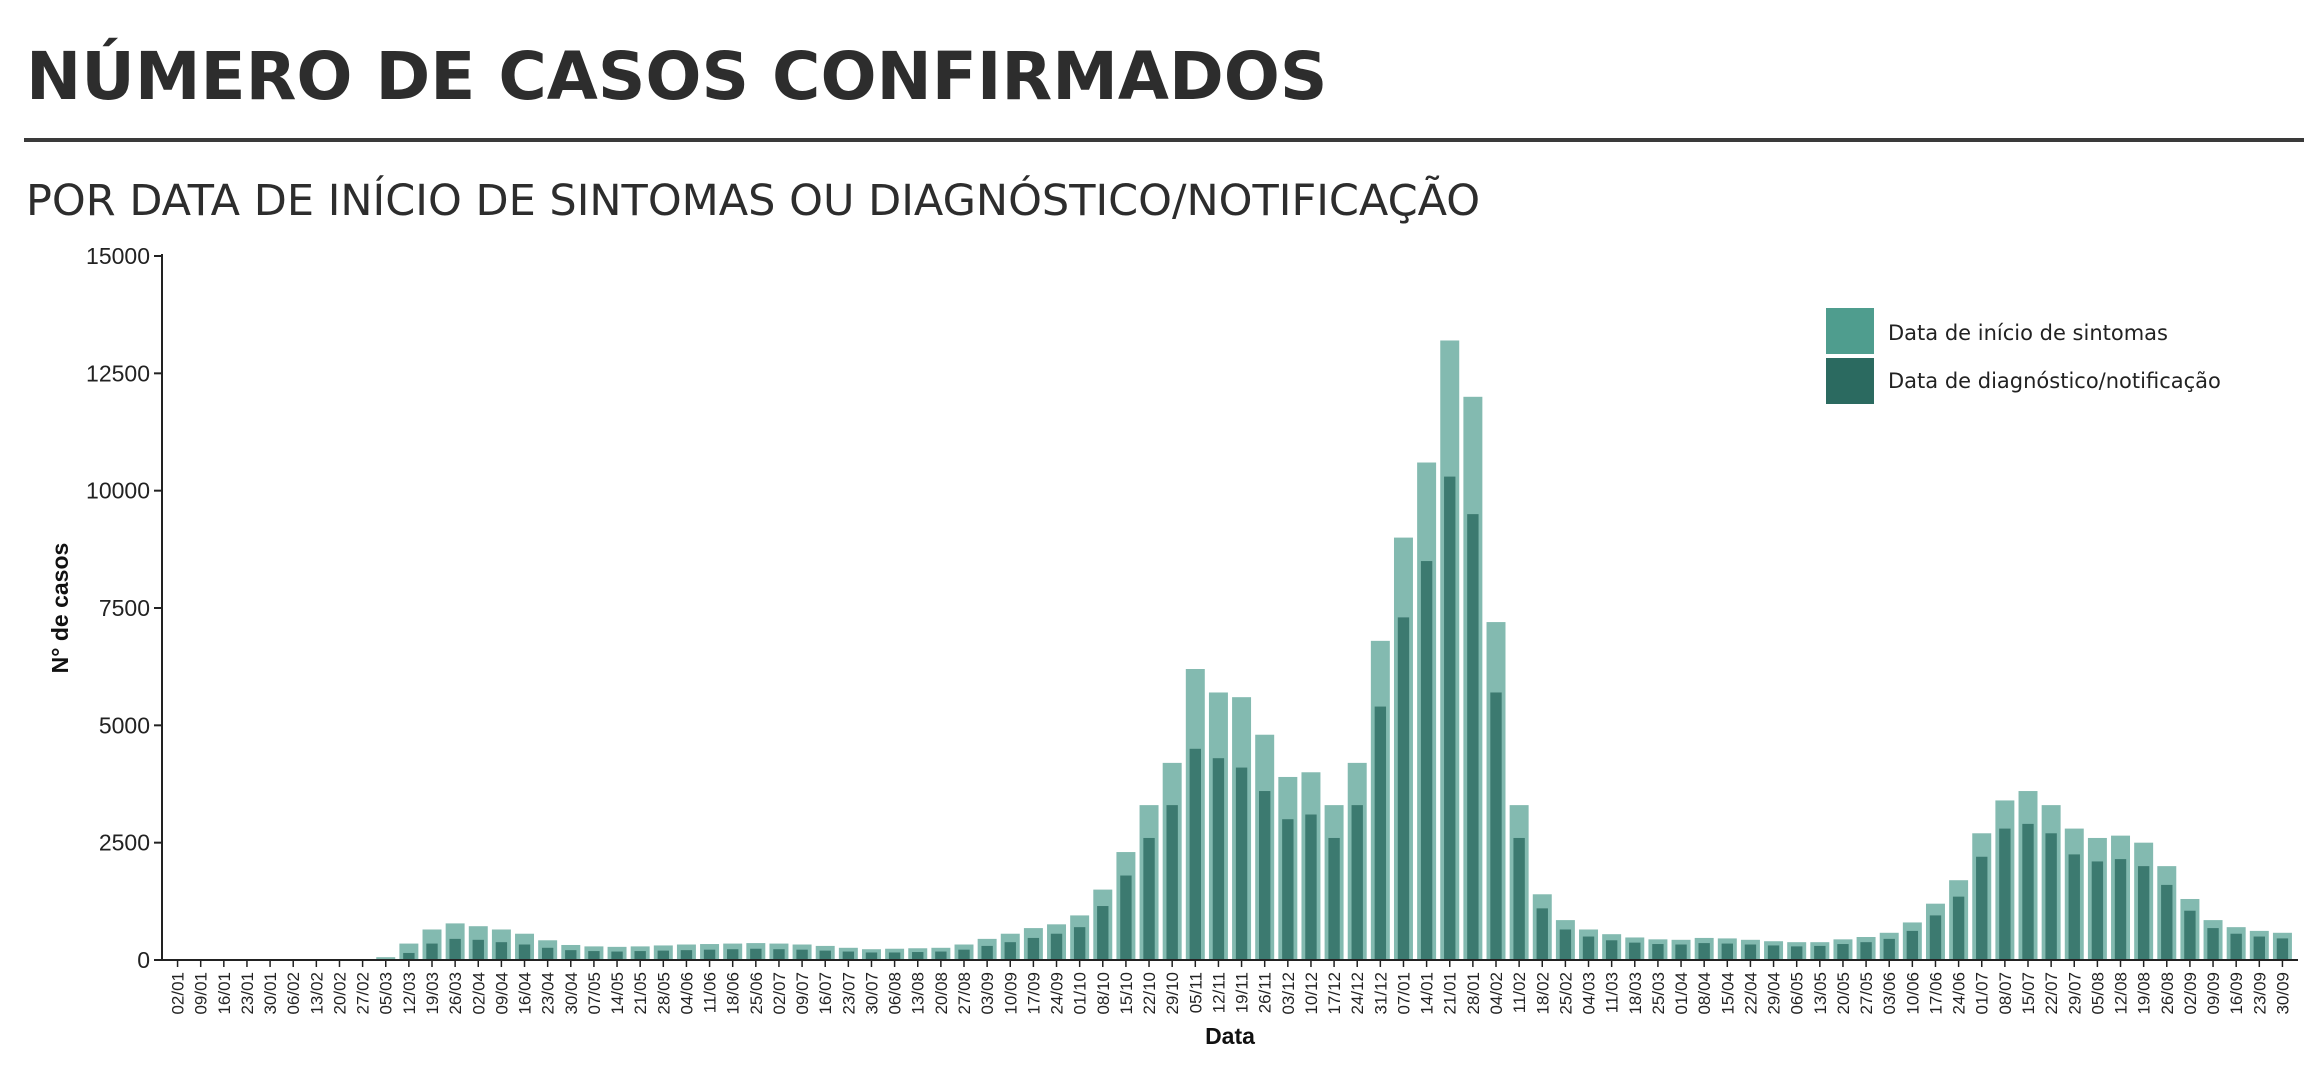 The image size is (2324, 1068). What do you see at coordinates (1126, 993) in the screenshot?
I see `x-tick-label: 15/10` at bounding box center [1126, 993].